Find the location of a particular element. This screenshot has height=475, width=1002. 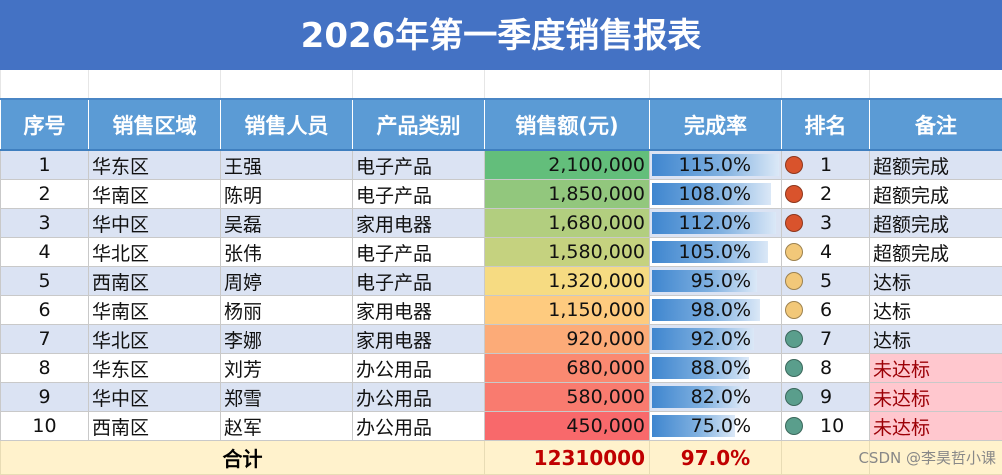

cell-rank: 8 is located at coordinates (826, 368).